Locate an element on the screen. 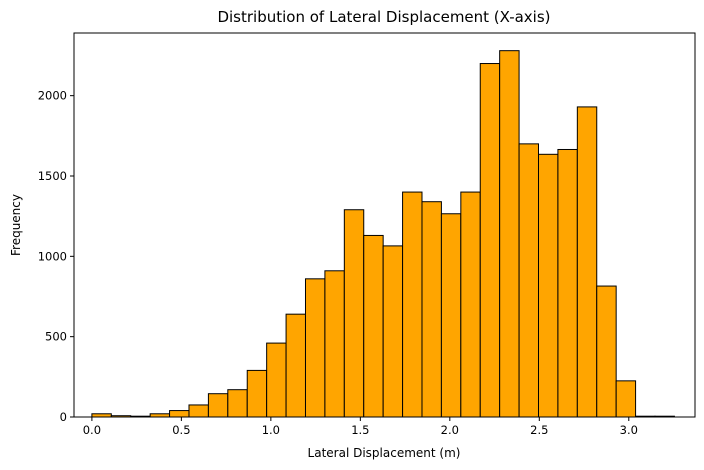  y-tick-label: 1500 is located at coordinates (52, 176).